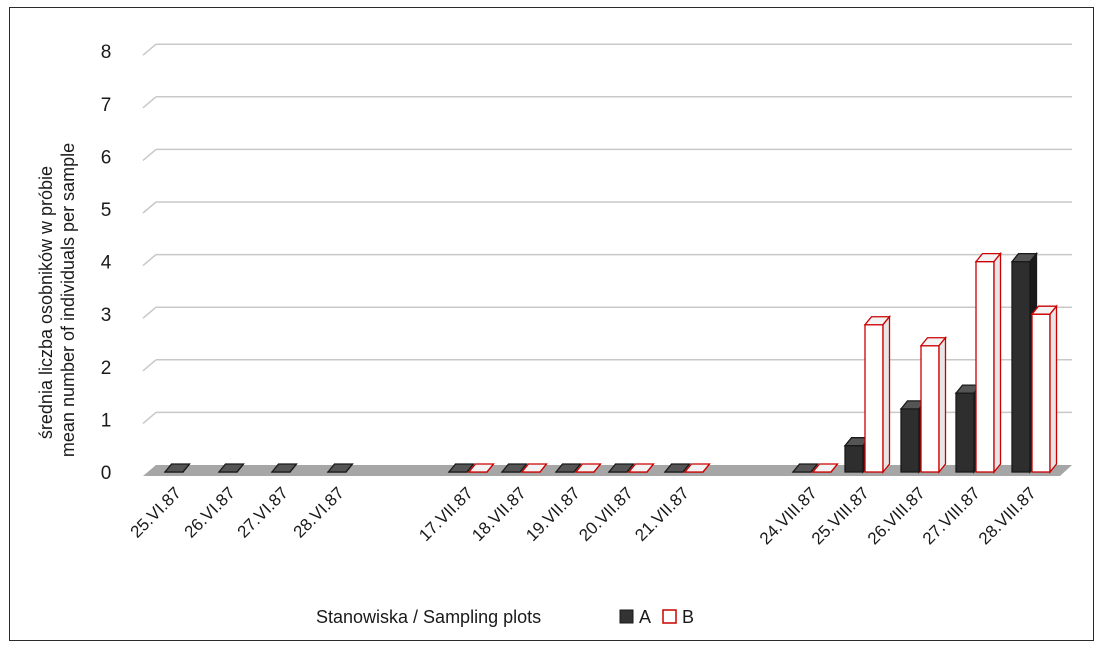 The width and height of the screenshot is (1105, 651). I want to click on chart-floor, so click(607, 470).